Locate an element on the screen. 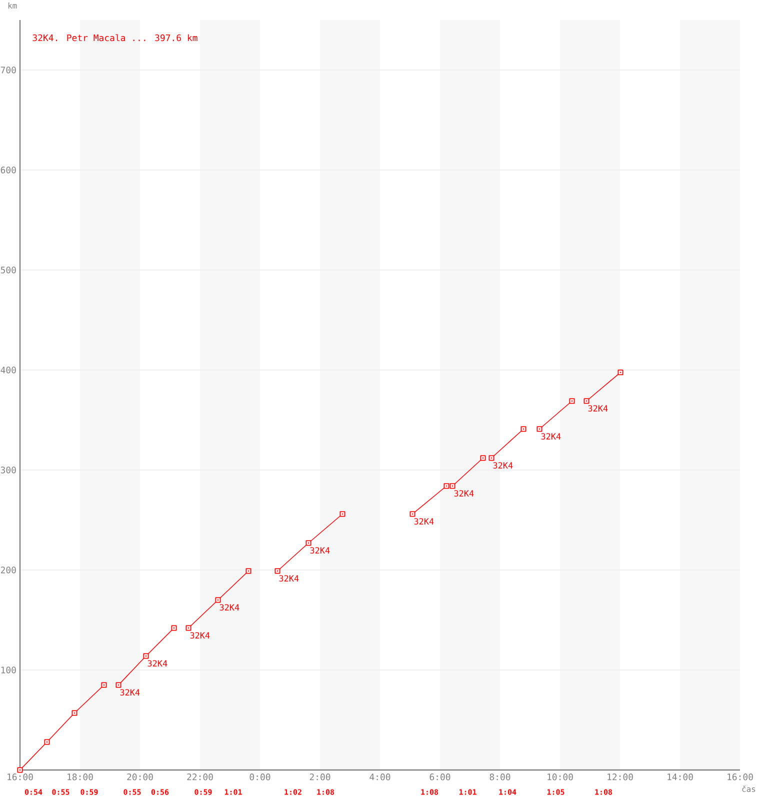  x-tick-label: 0:00 is located at coordinates (260, 777).